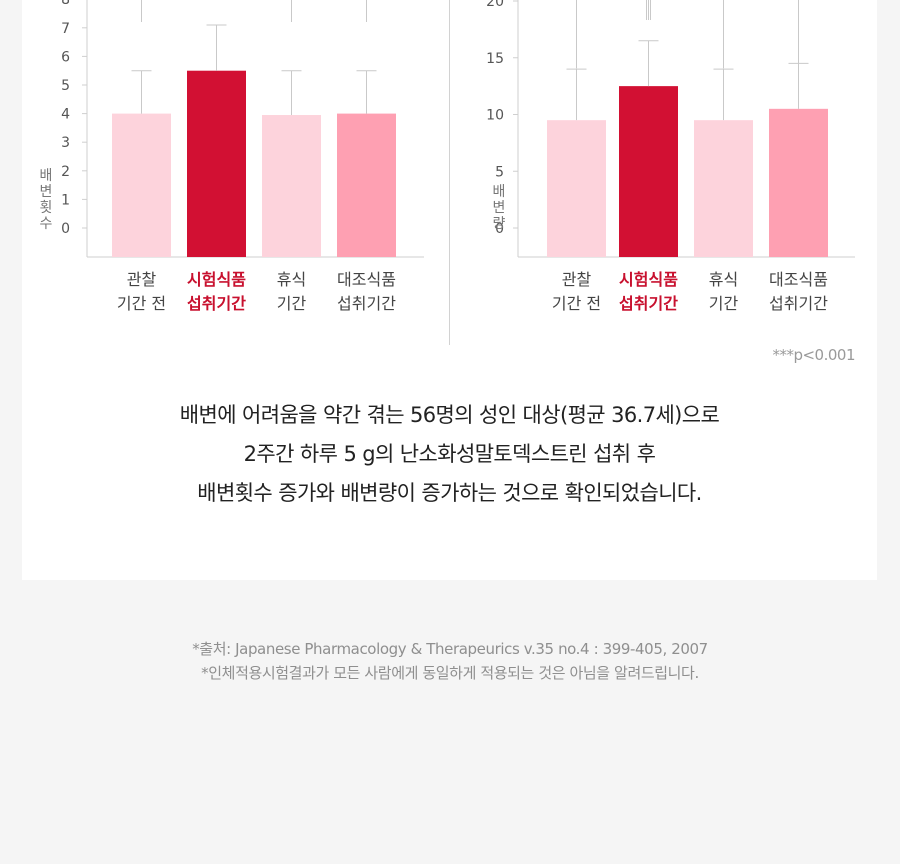  I want to click on chart-divider, so click(449, 172).